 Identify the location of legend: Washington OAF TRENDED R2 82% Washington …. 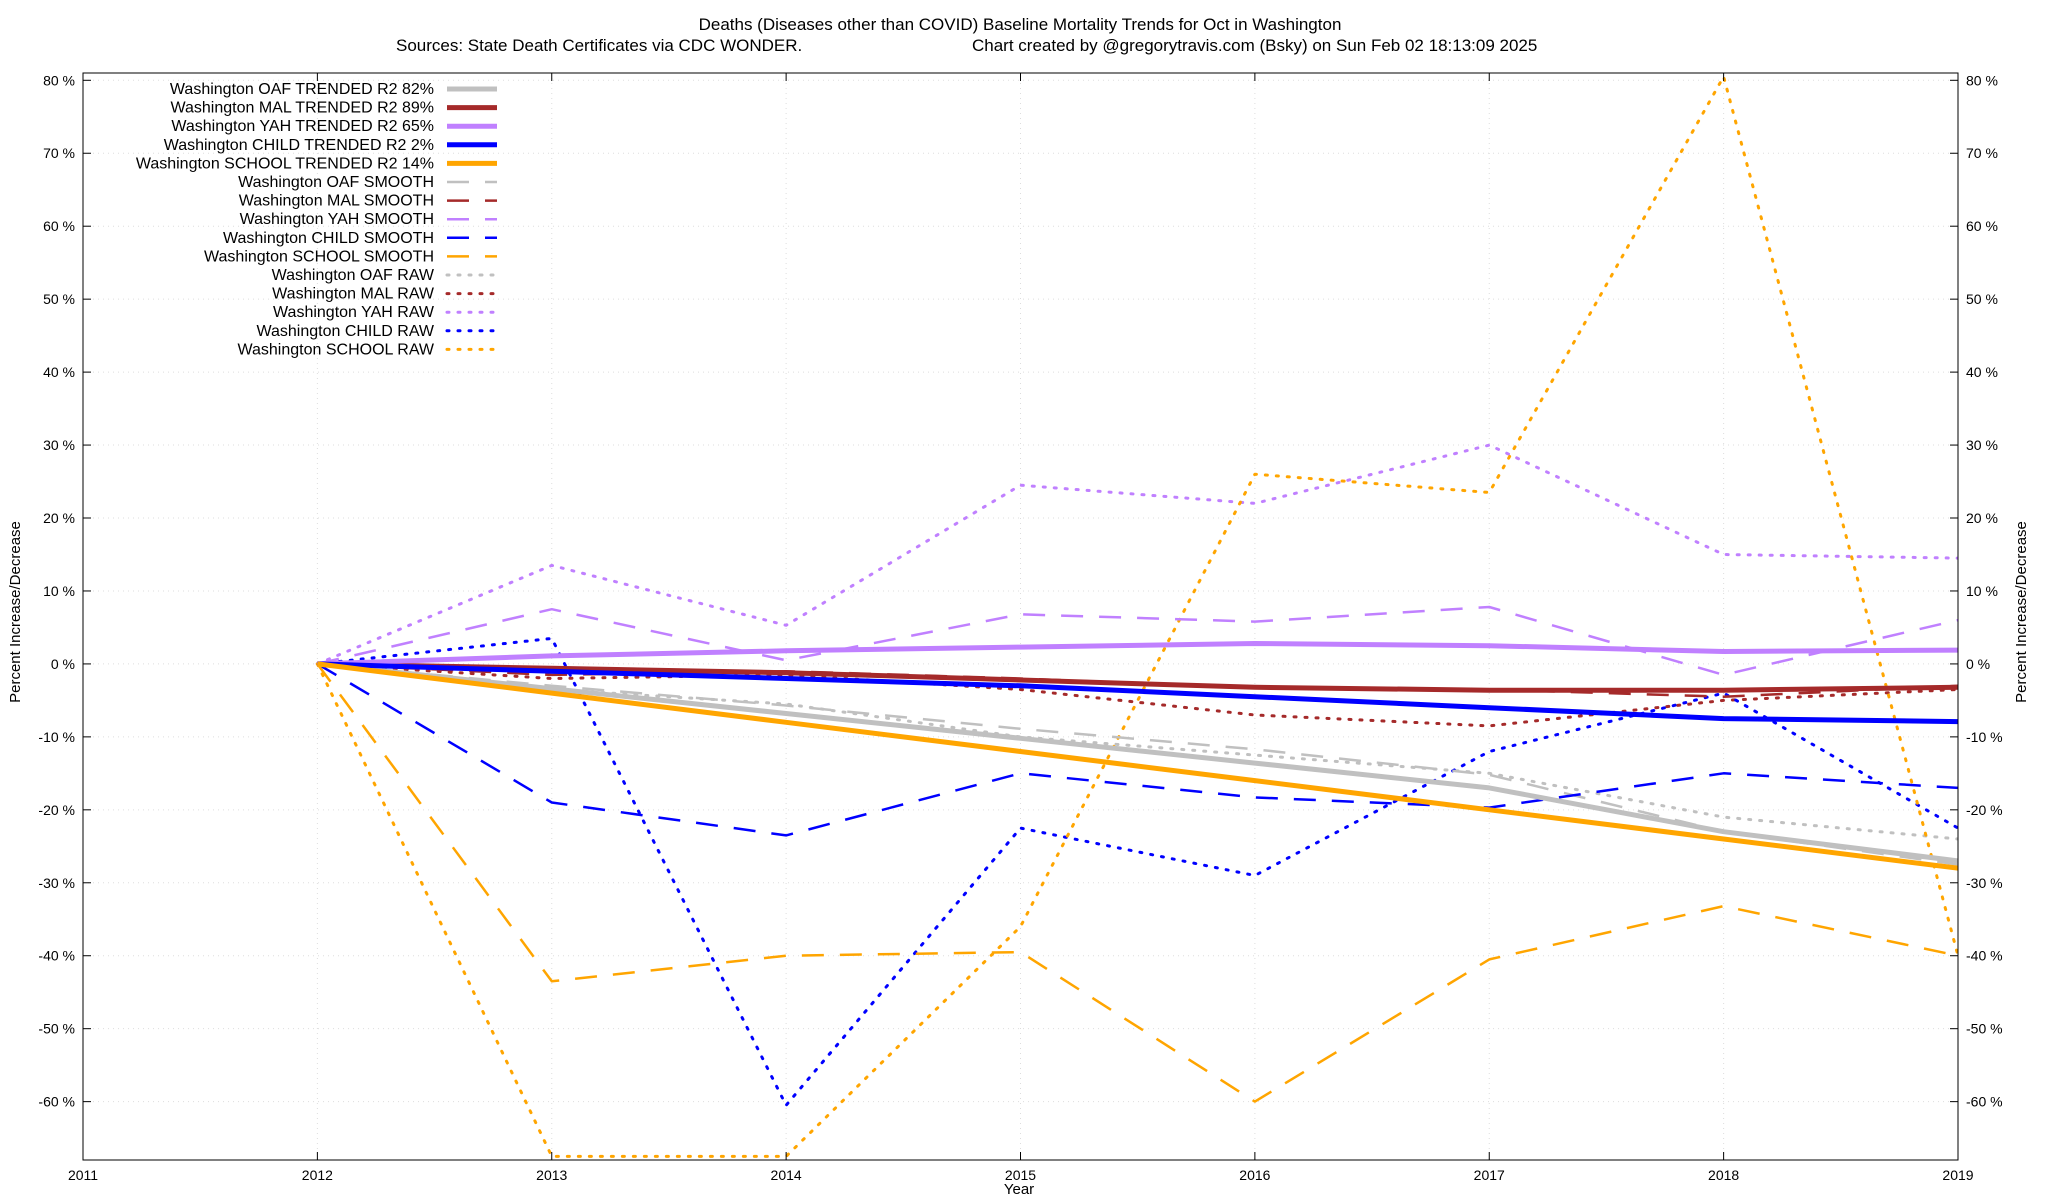
(317, 219).